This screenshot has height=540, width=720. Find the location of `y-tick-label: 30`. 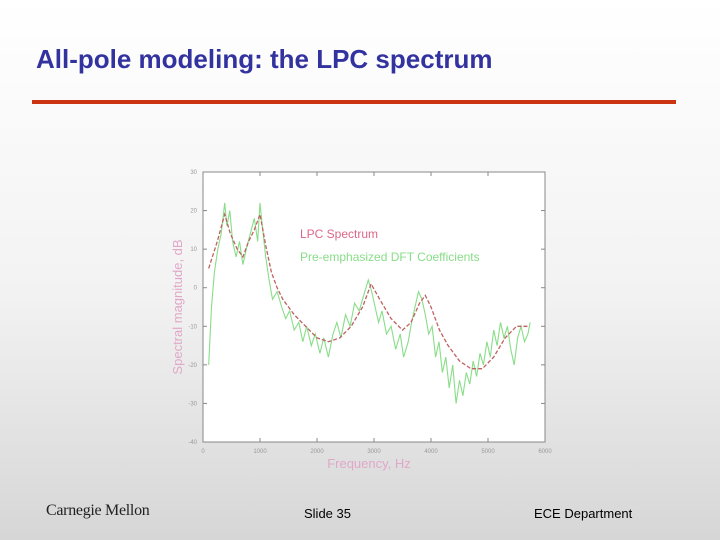

y-tick-label: 30 is located at coordinates (193, 173).